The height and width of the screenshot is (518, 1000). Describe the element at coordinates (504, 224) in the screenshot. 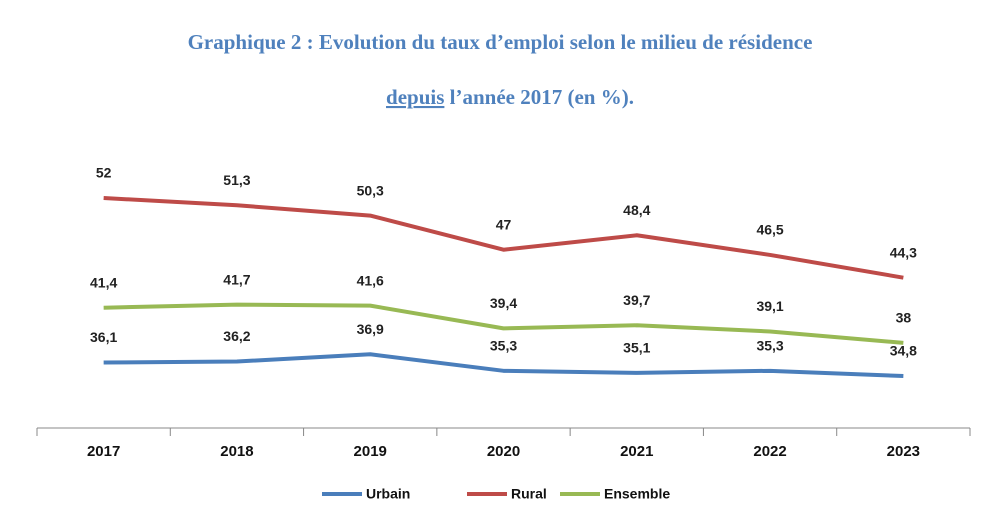

I see `data-label: 47` at that location.